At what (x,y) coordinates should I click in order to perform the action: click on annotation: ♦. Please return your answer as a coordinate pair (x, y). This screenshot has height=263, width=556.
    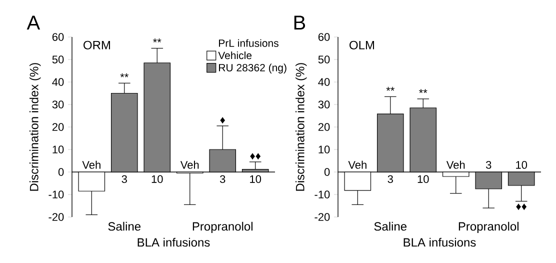
    Looking at the image, I should click on (223, 120).